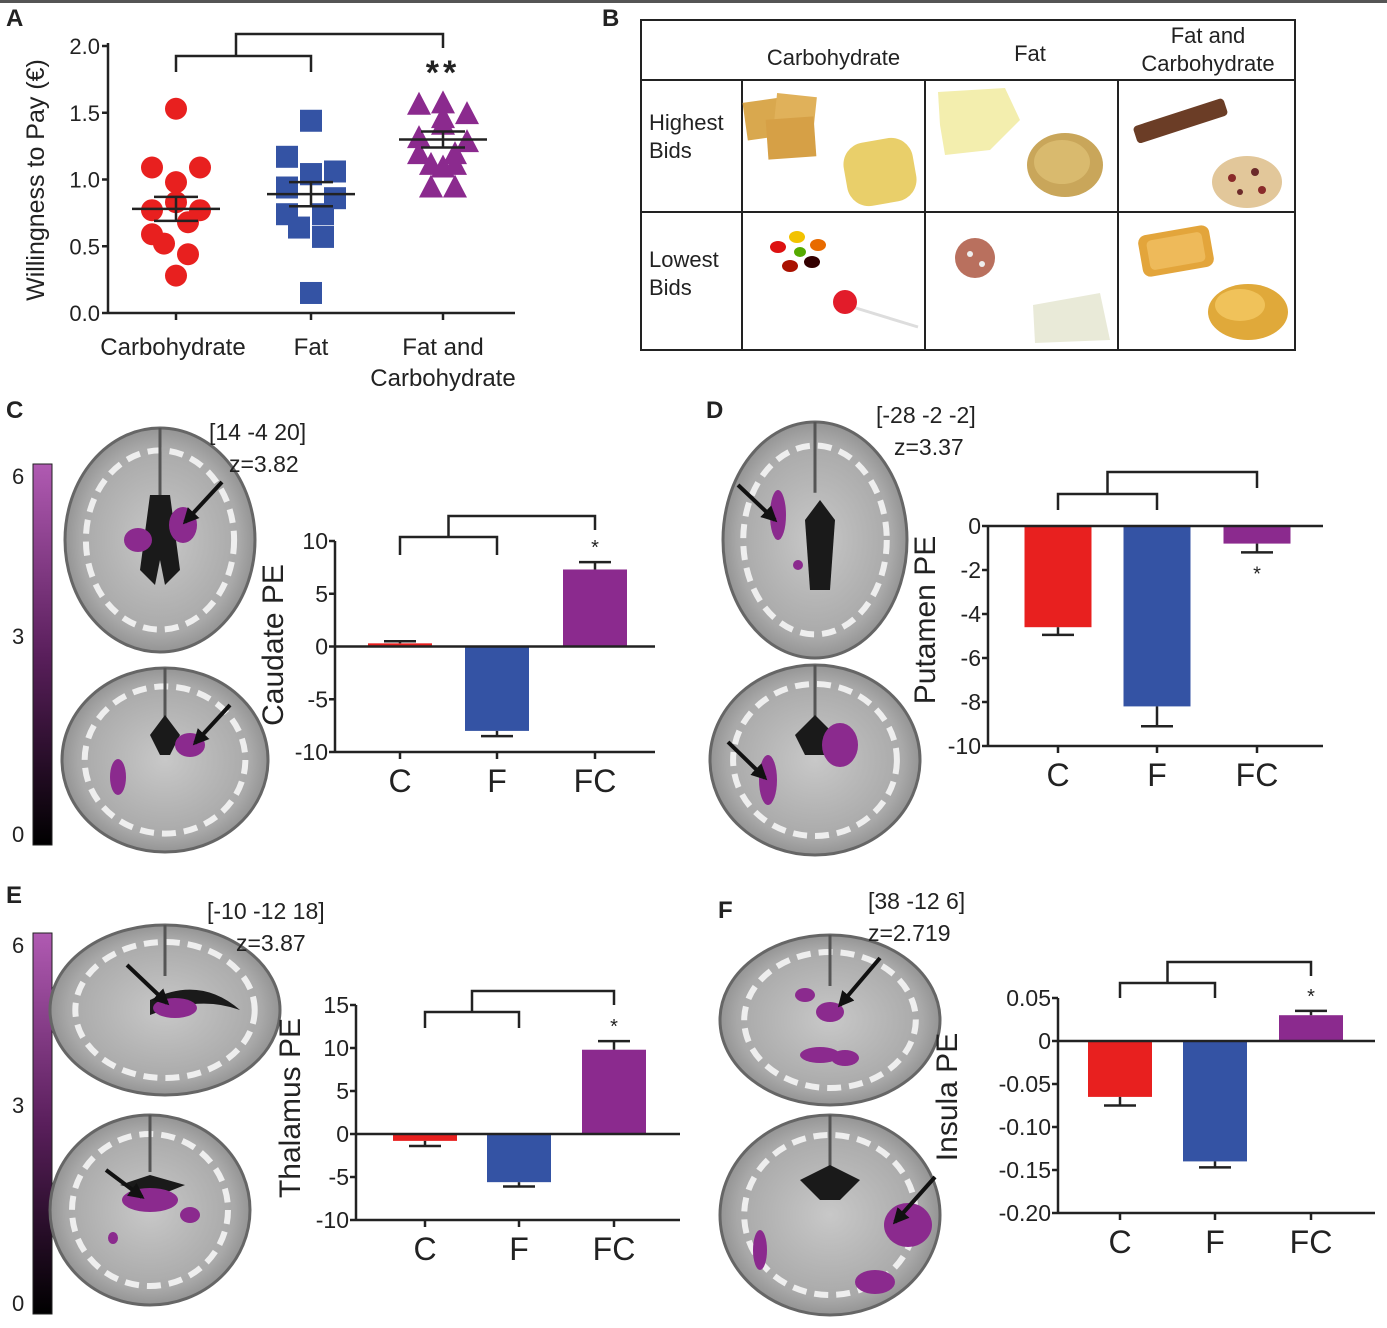 Image resolution: width=1387 pixels, height=1328 pixels. I want to click on food-bread-roll, so click(880, 172).